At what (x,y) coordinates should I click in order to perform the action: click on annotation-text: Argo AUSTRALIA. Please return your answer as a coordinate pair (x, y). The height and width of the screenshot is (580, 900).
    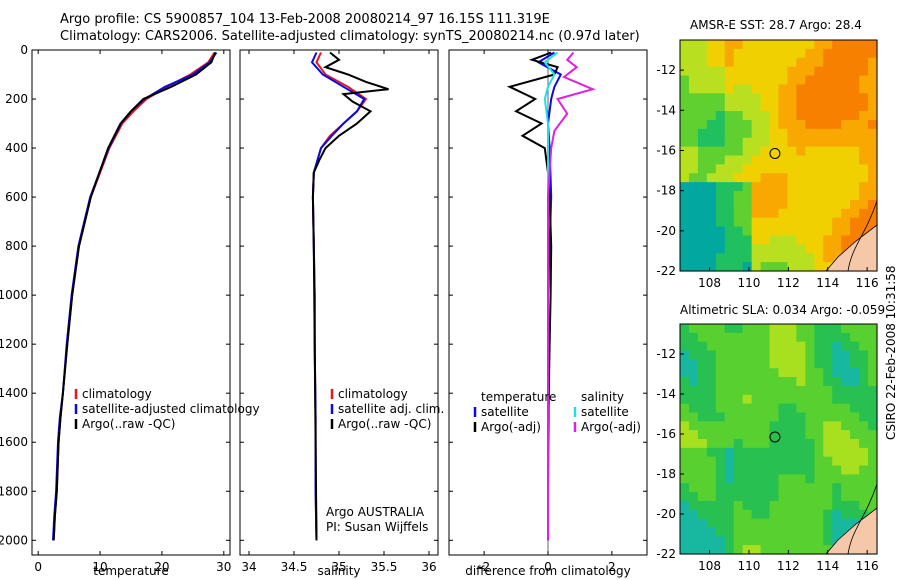
    Looking at the image, I should click on (375, 512).